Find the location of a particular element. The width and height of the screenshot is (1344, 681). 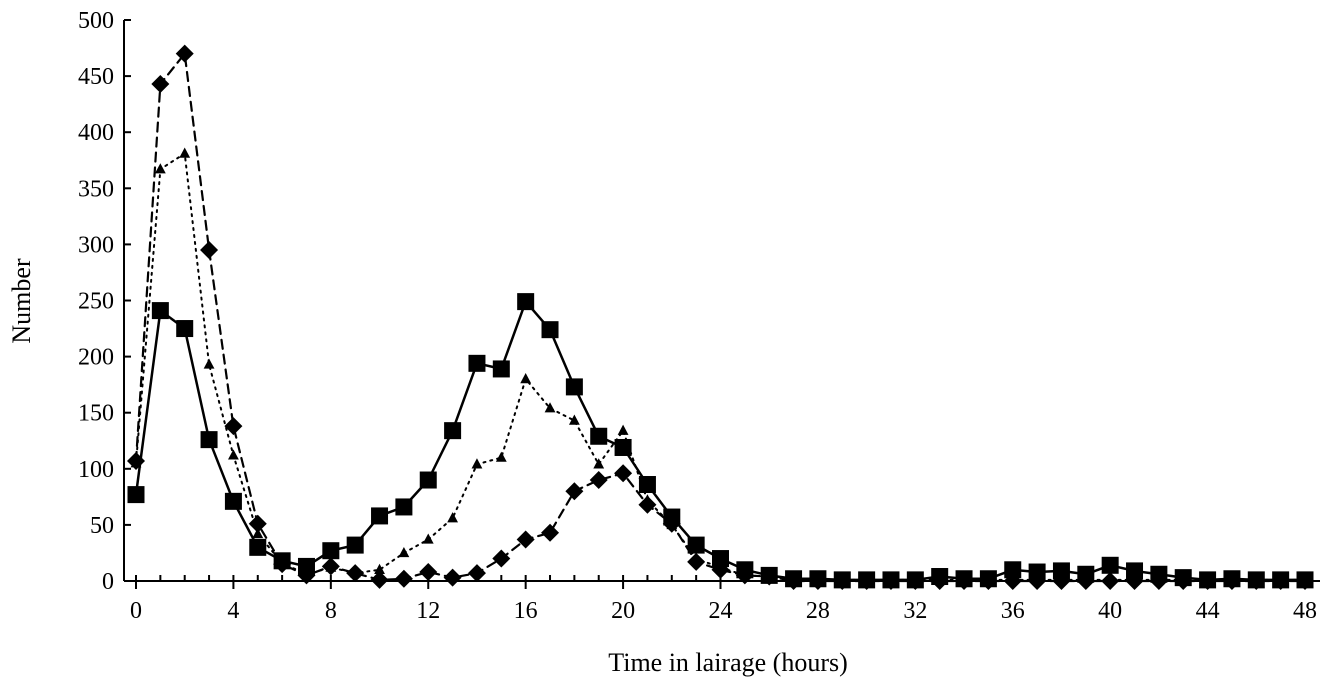

y-tick-label: 350 is located at coordinates (96, 189).